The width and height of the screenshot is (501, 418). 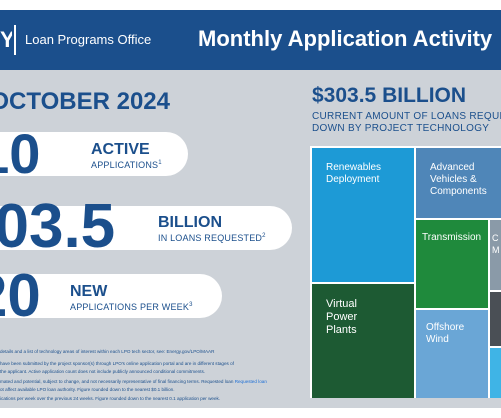 I want to click on stat-card-billion: 303.5 BILLION IN LOANS REQUESTED2, so click(x=146, y=226).